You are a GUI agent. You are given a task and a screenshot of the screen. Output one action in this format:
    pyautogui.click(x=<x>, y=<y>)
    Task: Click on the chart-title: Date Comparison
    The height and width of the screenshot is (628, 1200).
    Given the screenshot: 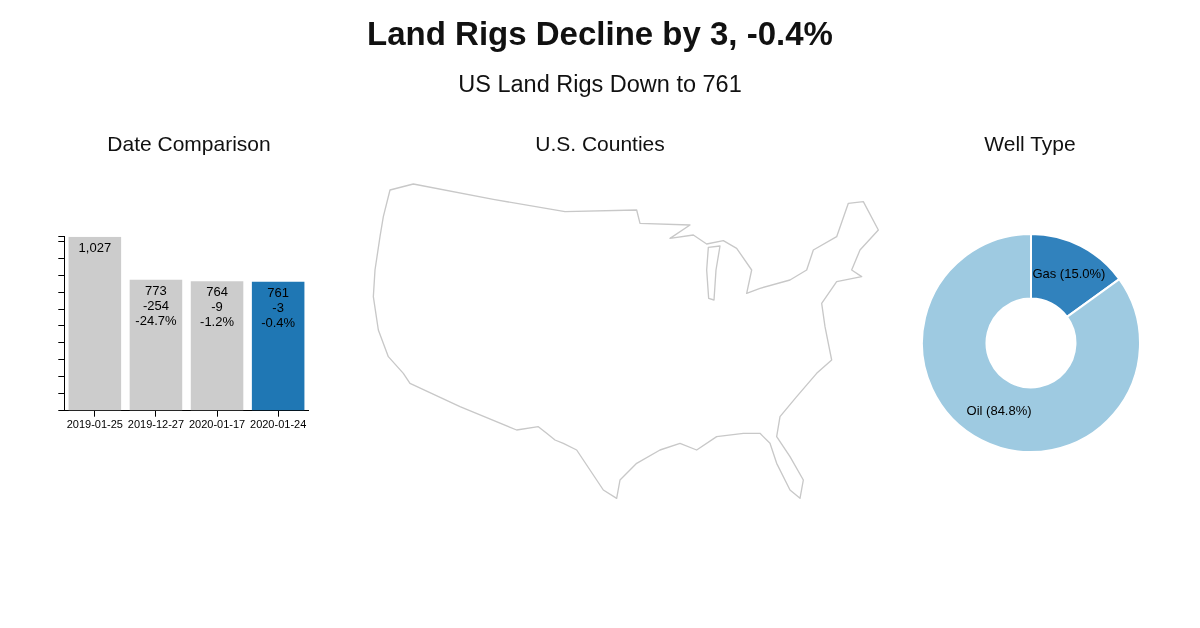 What is the action you would take?
    pyautogui.click(x=189, y=144)
    